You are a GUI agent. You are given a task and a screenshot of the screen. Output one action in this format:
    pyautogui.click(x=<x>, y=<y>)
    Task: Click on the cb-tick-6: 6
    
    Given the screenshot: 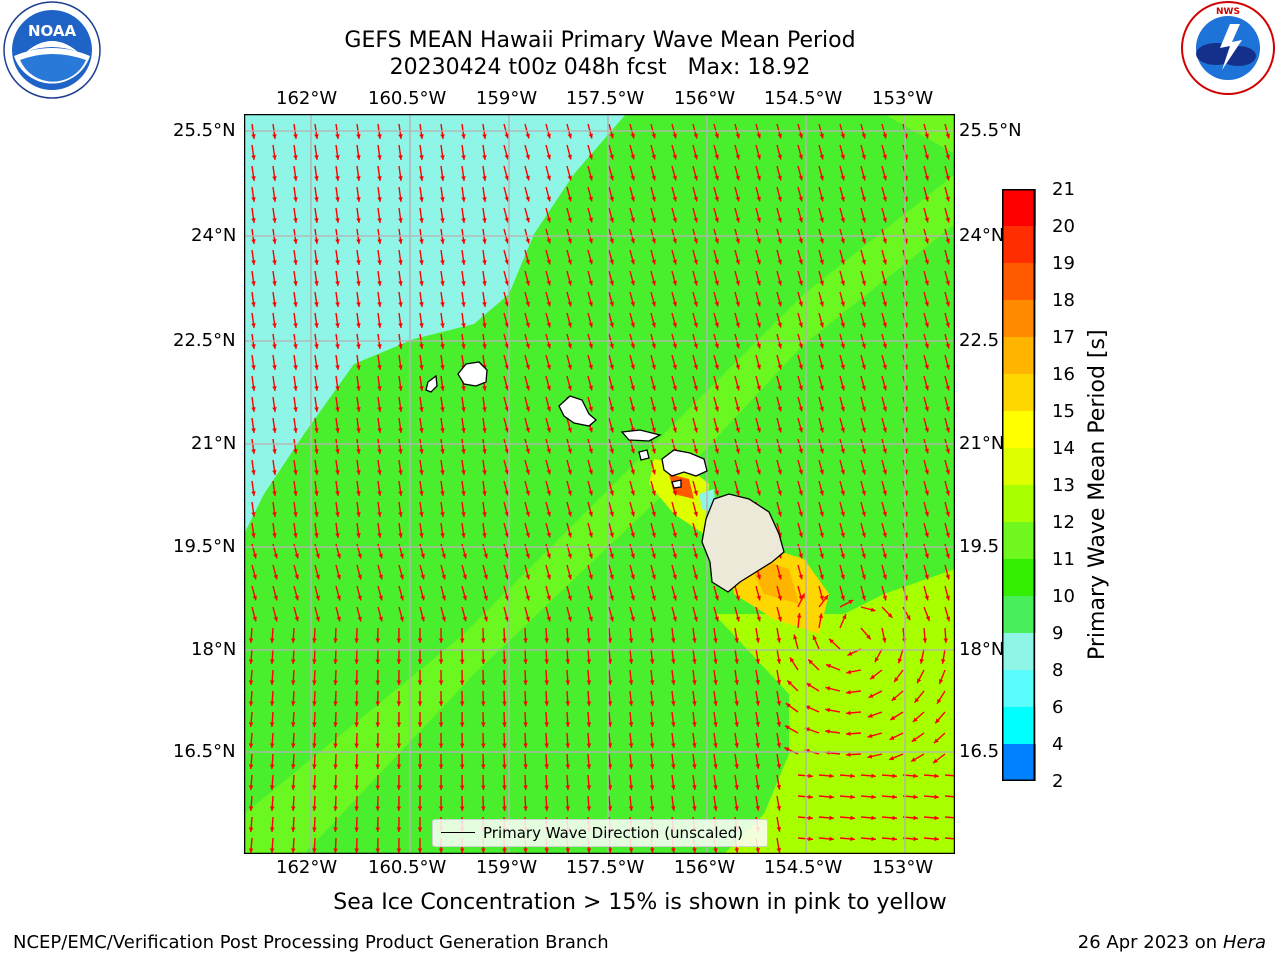 What is the action you would take?
    pyautogui.click(x=1058, y=707)
    